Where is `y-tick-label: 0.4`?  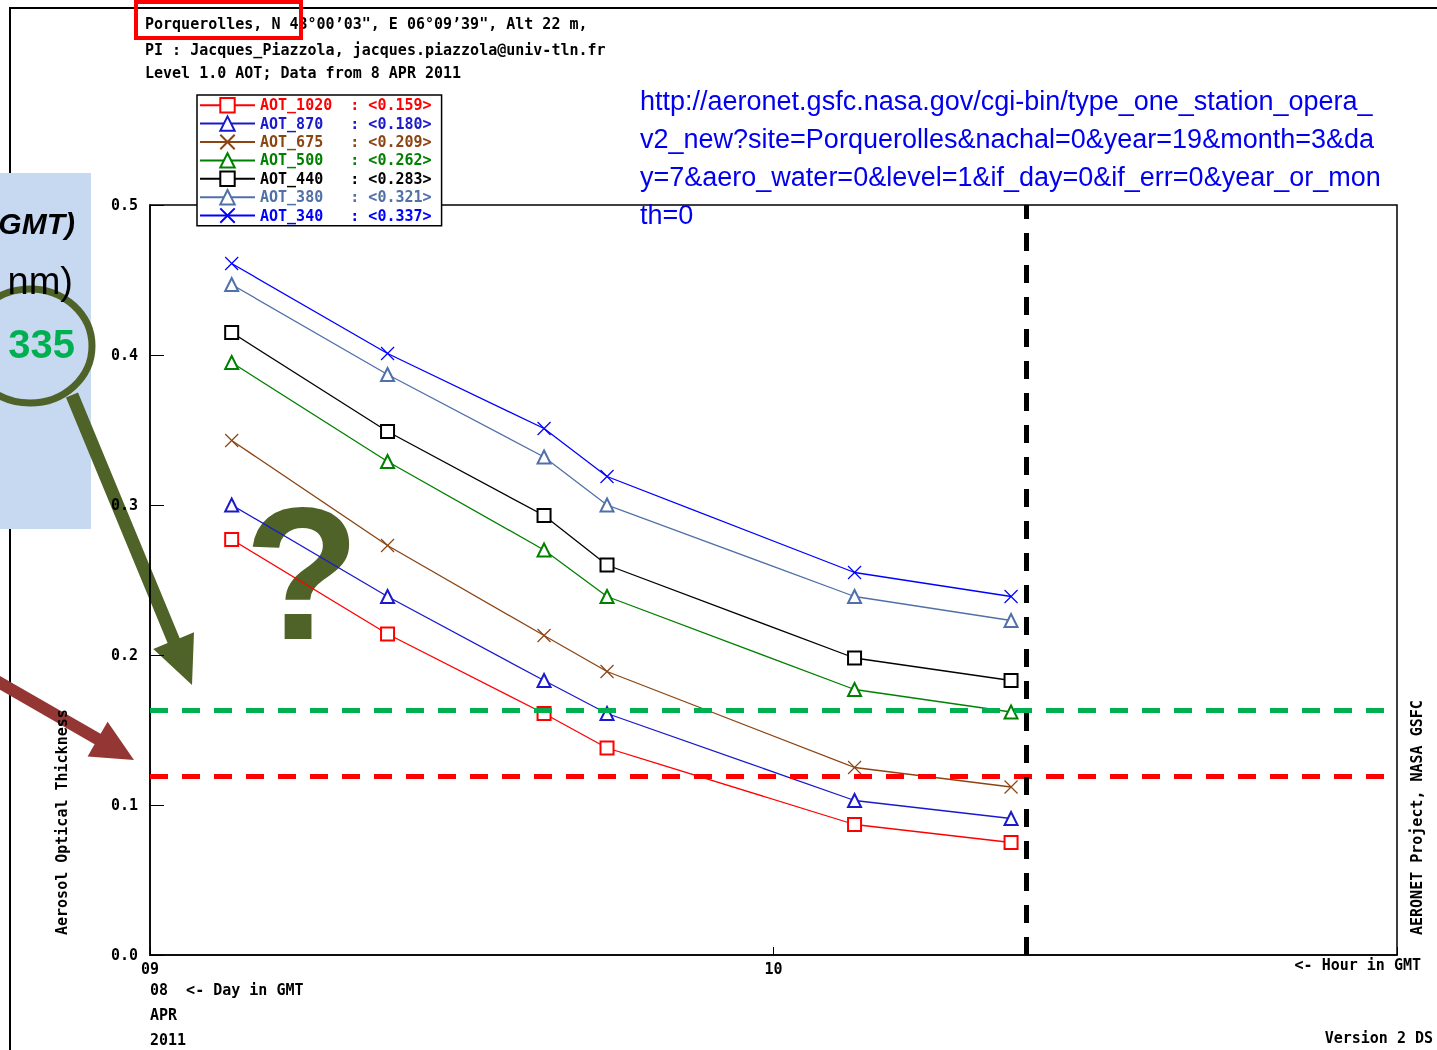
y-tick-label: 0.4 is located at coordinates (124, 355).